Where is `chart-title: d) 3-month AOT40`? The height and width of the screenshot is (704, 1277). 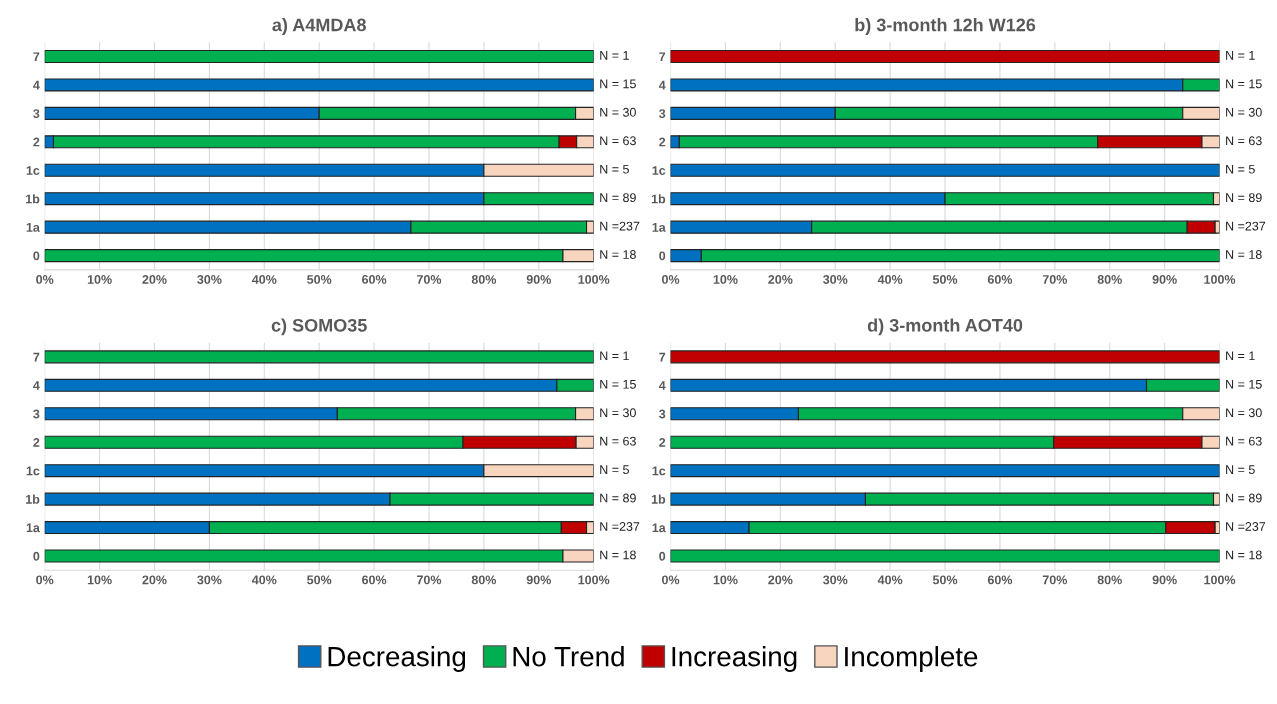 chart-title: d) 3-month AOT40 is located at coordinates (945, 327).